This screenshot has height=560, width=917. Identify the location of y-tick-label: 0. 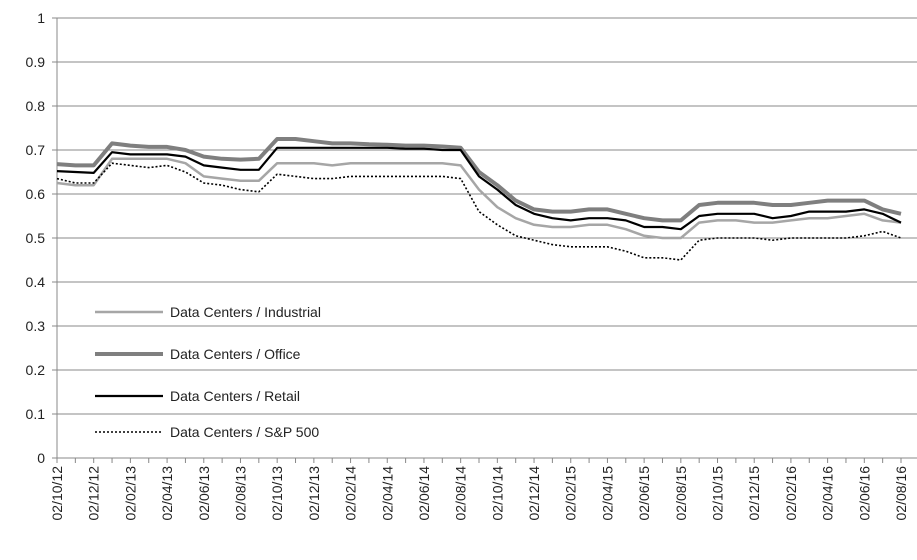
(41, 458).